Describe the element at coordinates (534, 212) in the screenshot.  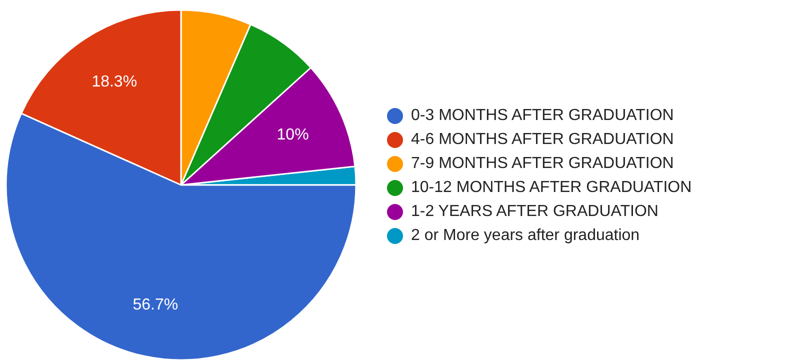
I see `legend-label: 1-2 YEARS AFTER GRADUATION` at that location.